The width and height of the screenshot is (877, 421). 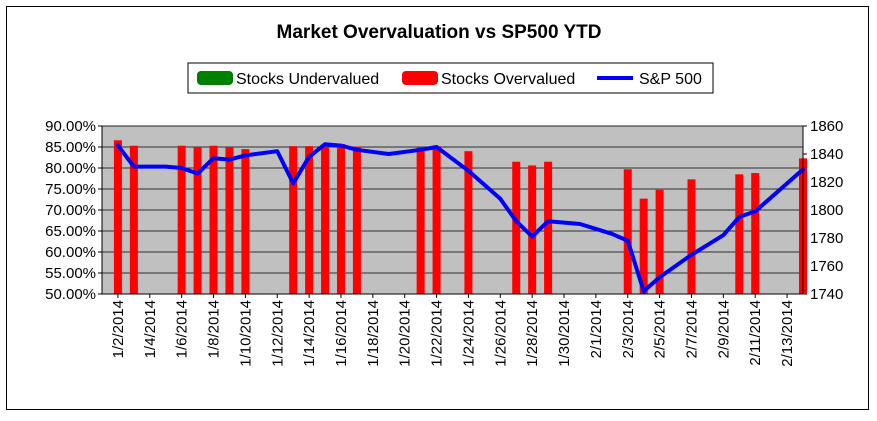 I want to click on x-tick-label: 1/16/2014, so click(x=341, y=333).